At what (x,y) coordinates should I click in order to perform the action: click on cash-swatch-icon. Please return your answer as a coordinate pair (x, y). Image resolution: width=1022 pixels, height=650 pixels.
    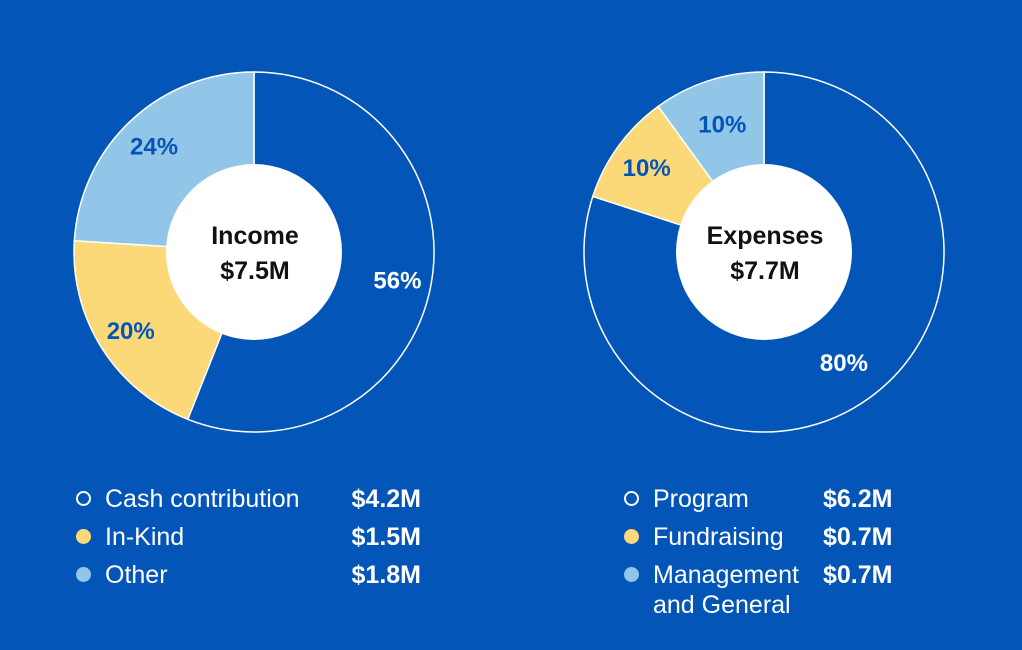
    Looking at the image, I should click on (83, 498).